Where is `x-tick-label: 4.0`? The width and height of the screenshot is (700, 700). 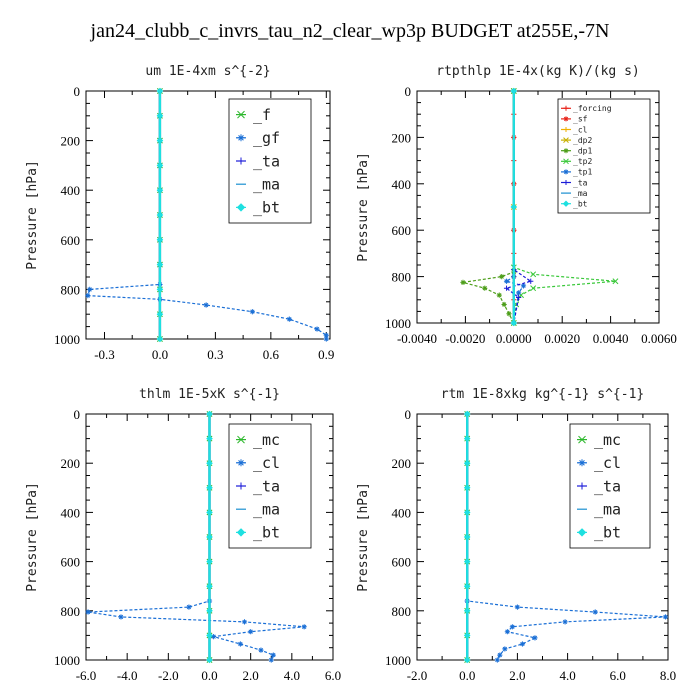 x-tick-label: 4.0 is located at coordinates (292, 675).